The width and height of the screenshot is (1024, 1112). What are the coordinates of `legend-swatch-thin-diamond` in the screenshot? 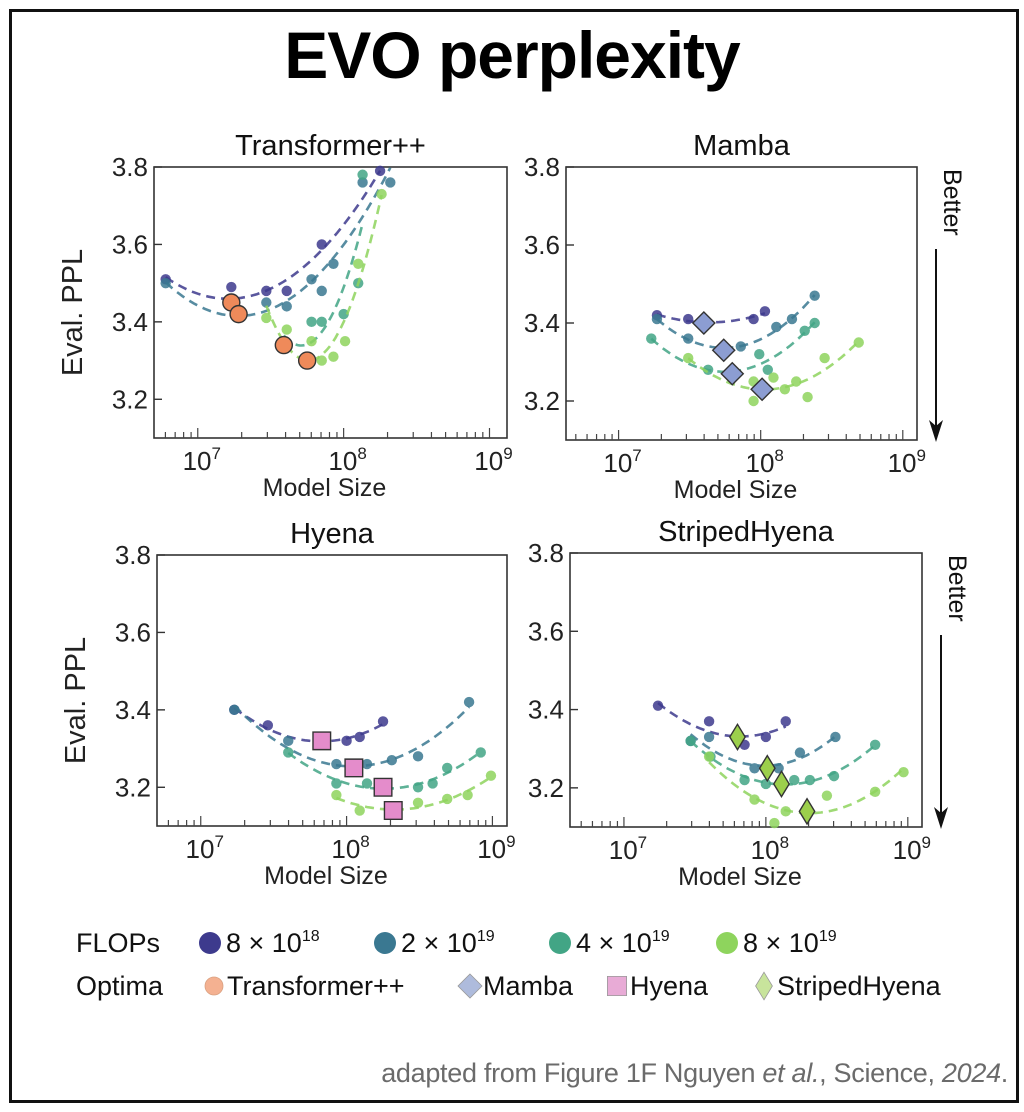 It's located at (764, 986).